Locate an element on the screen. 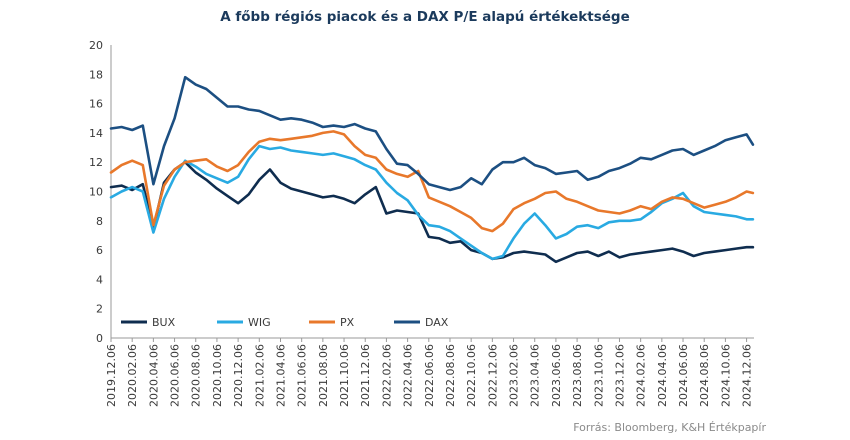 Image resolution: width=850 pixels, height=440 pixels. legend: BUX WIG PX DAX is located at coordinates (285, 322).